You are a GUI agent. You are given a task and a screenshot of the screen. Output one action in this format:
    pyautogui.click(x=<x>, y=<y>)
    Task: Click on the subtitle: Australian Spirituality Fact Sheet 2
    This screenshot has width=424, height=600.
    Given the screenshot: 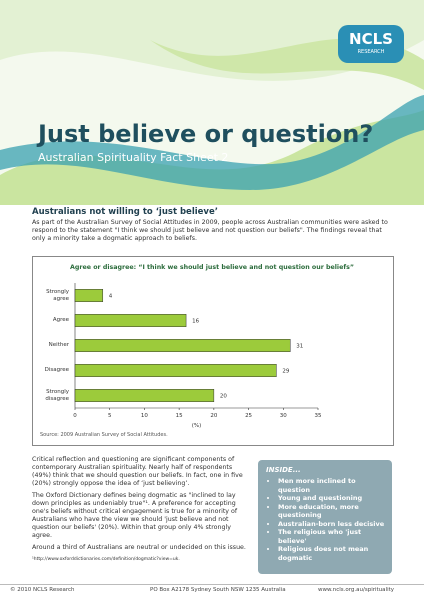 What is the action you would take?
    pyautogui.click(x=133, y=157)
    